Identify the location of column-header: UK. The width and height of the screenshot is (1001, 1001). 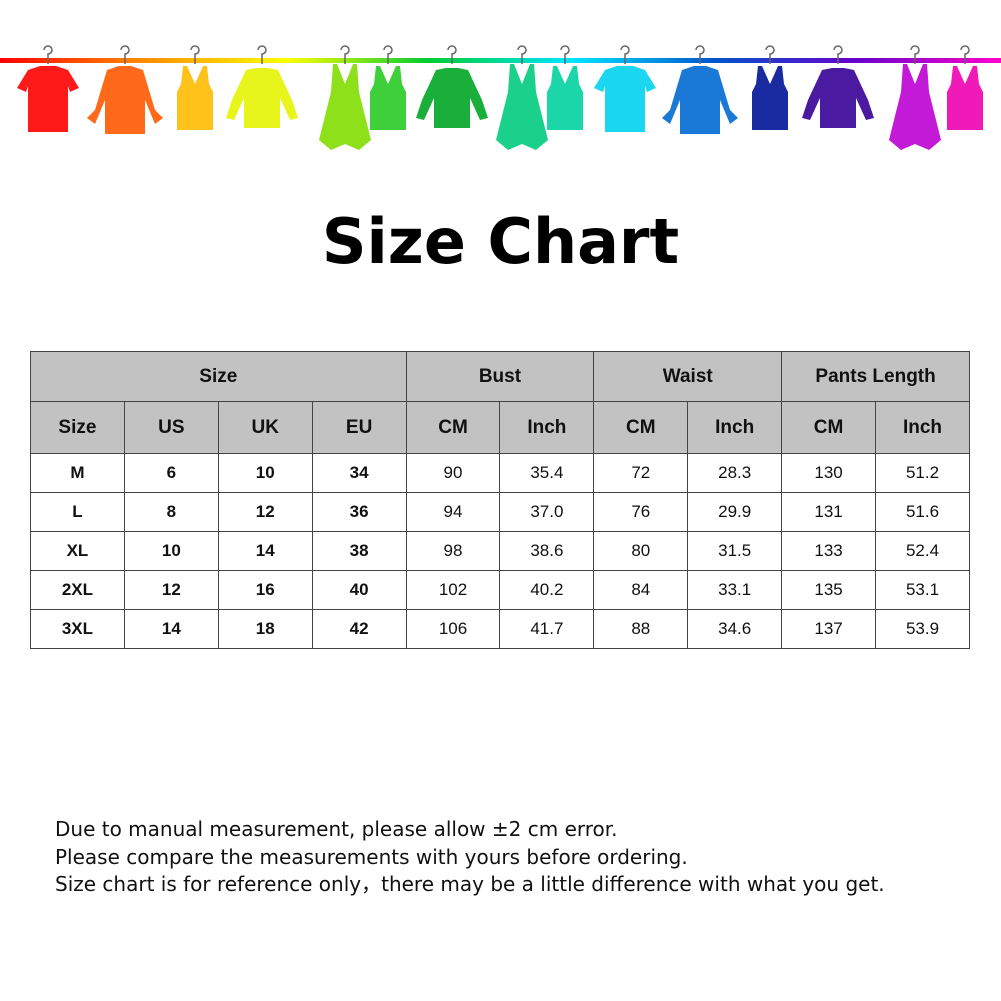
(265, 427).